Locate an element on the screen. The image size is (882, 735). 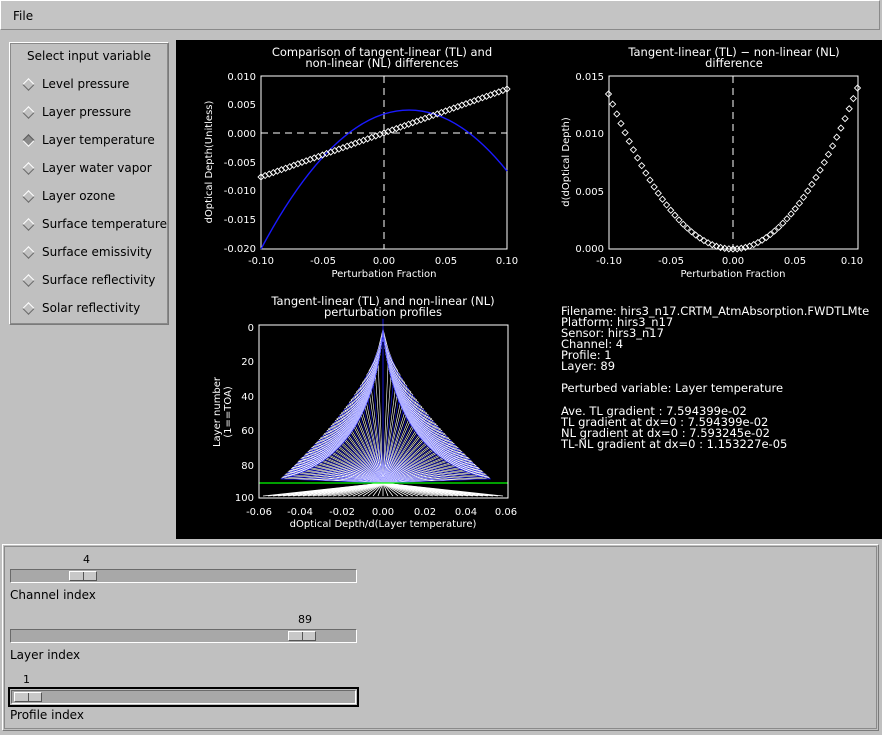
plot1-xtick: 0.10 is located at coordinates (507, 261).